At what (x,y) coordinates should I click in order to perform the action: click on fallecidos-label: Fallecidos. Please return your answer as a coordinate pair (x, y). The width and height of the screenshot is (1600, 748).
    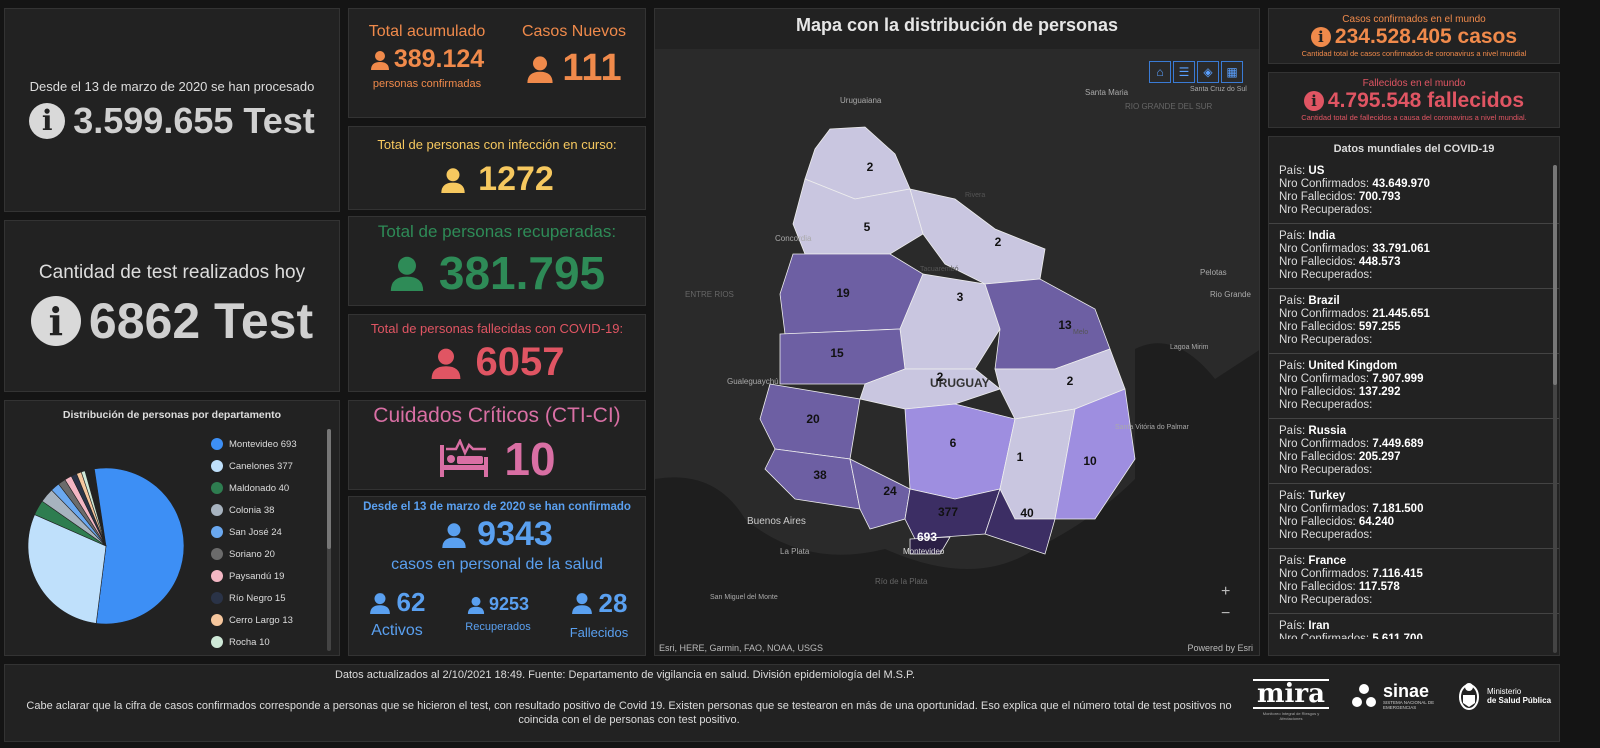
    Looking at the image, I should click on (599, 632).